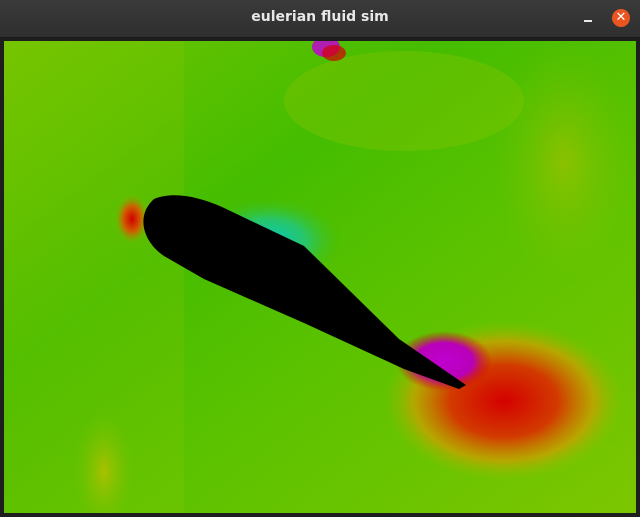 The height and width of the screenshot is (517, 640). I want to click on title-bar: eulerian fluid sim ✕, so click(320, 19).